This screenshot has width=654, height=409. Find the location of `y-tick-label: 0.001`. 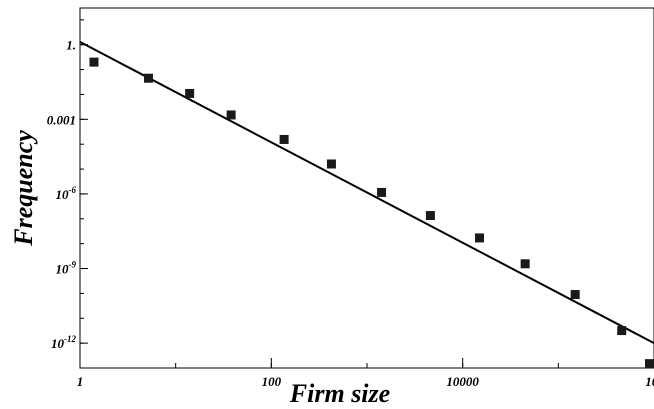

y-tick-label: 0.001 is located at coordinates (61, 119).